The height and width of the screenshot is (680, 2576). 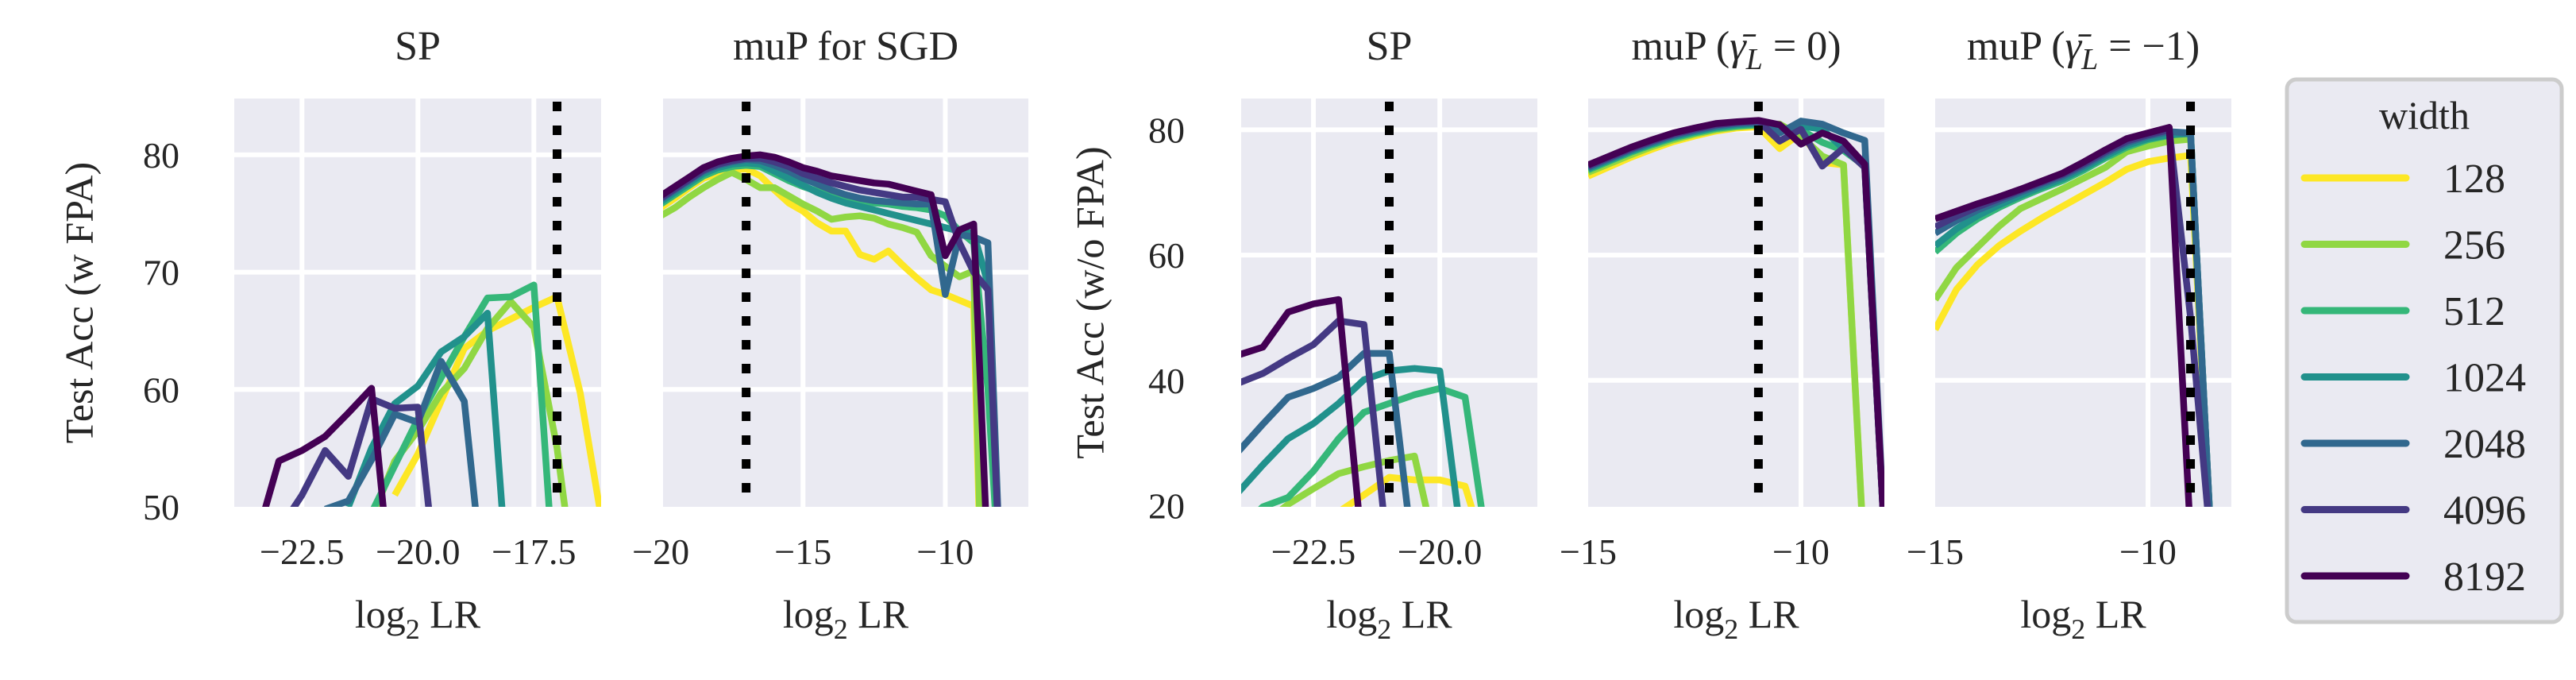 I want to click on panel-title: muP (γ̄L = 0), so click(x=1736, y=50).